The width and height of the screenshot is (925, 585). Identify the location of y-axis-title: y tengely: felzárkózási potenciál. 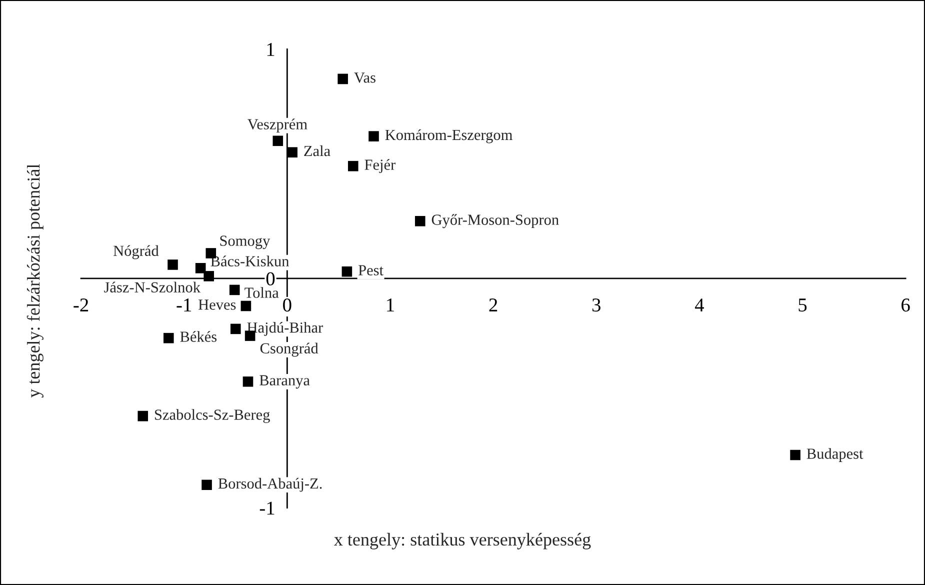
(35, 281).